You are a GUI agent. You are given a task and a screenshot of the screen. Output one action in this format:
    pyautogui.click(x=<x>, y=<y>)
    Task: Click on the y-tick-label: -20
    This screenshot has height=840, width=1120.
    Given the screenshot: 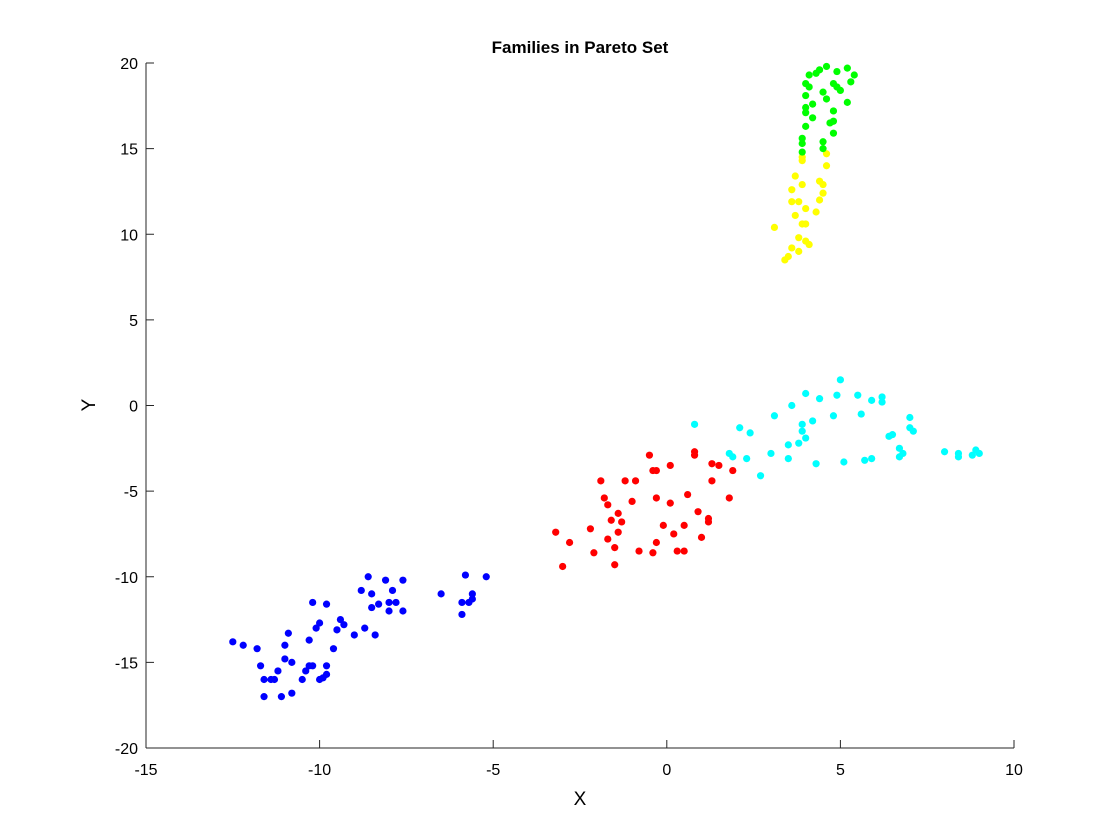 What is the action you would take?
    pyautogui.click(x=126, y=749)
    